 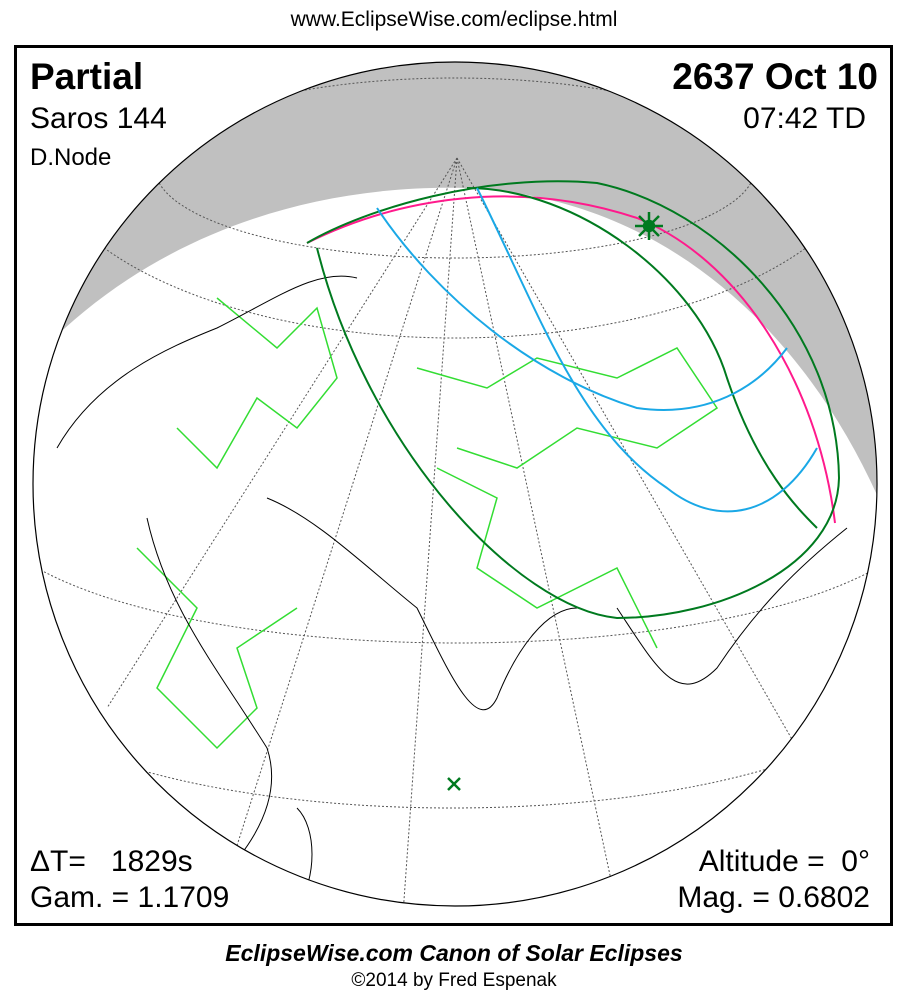 I want to click on penumbra-limit-inner, so click(x=642, y=358).